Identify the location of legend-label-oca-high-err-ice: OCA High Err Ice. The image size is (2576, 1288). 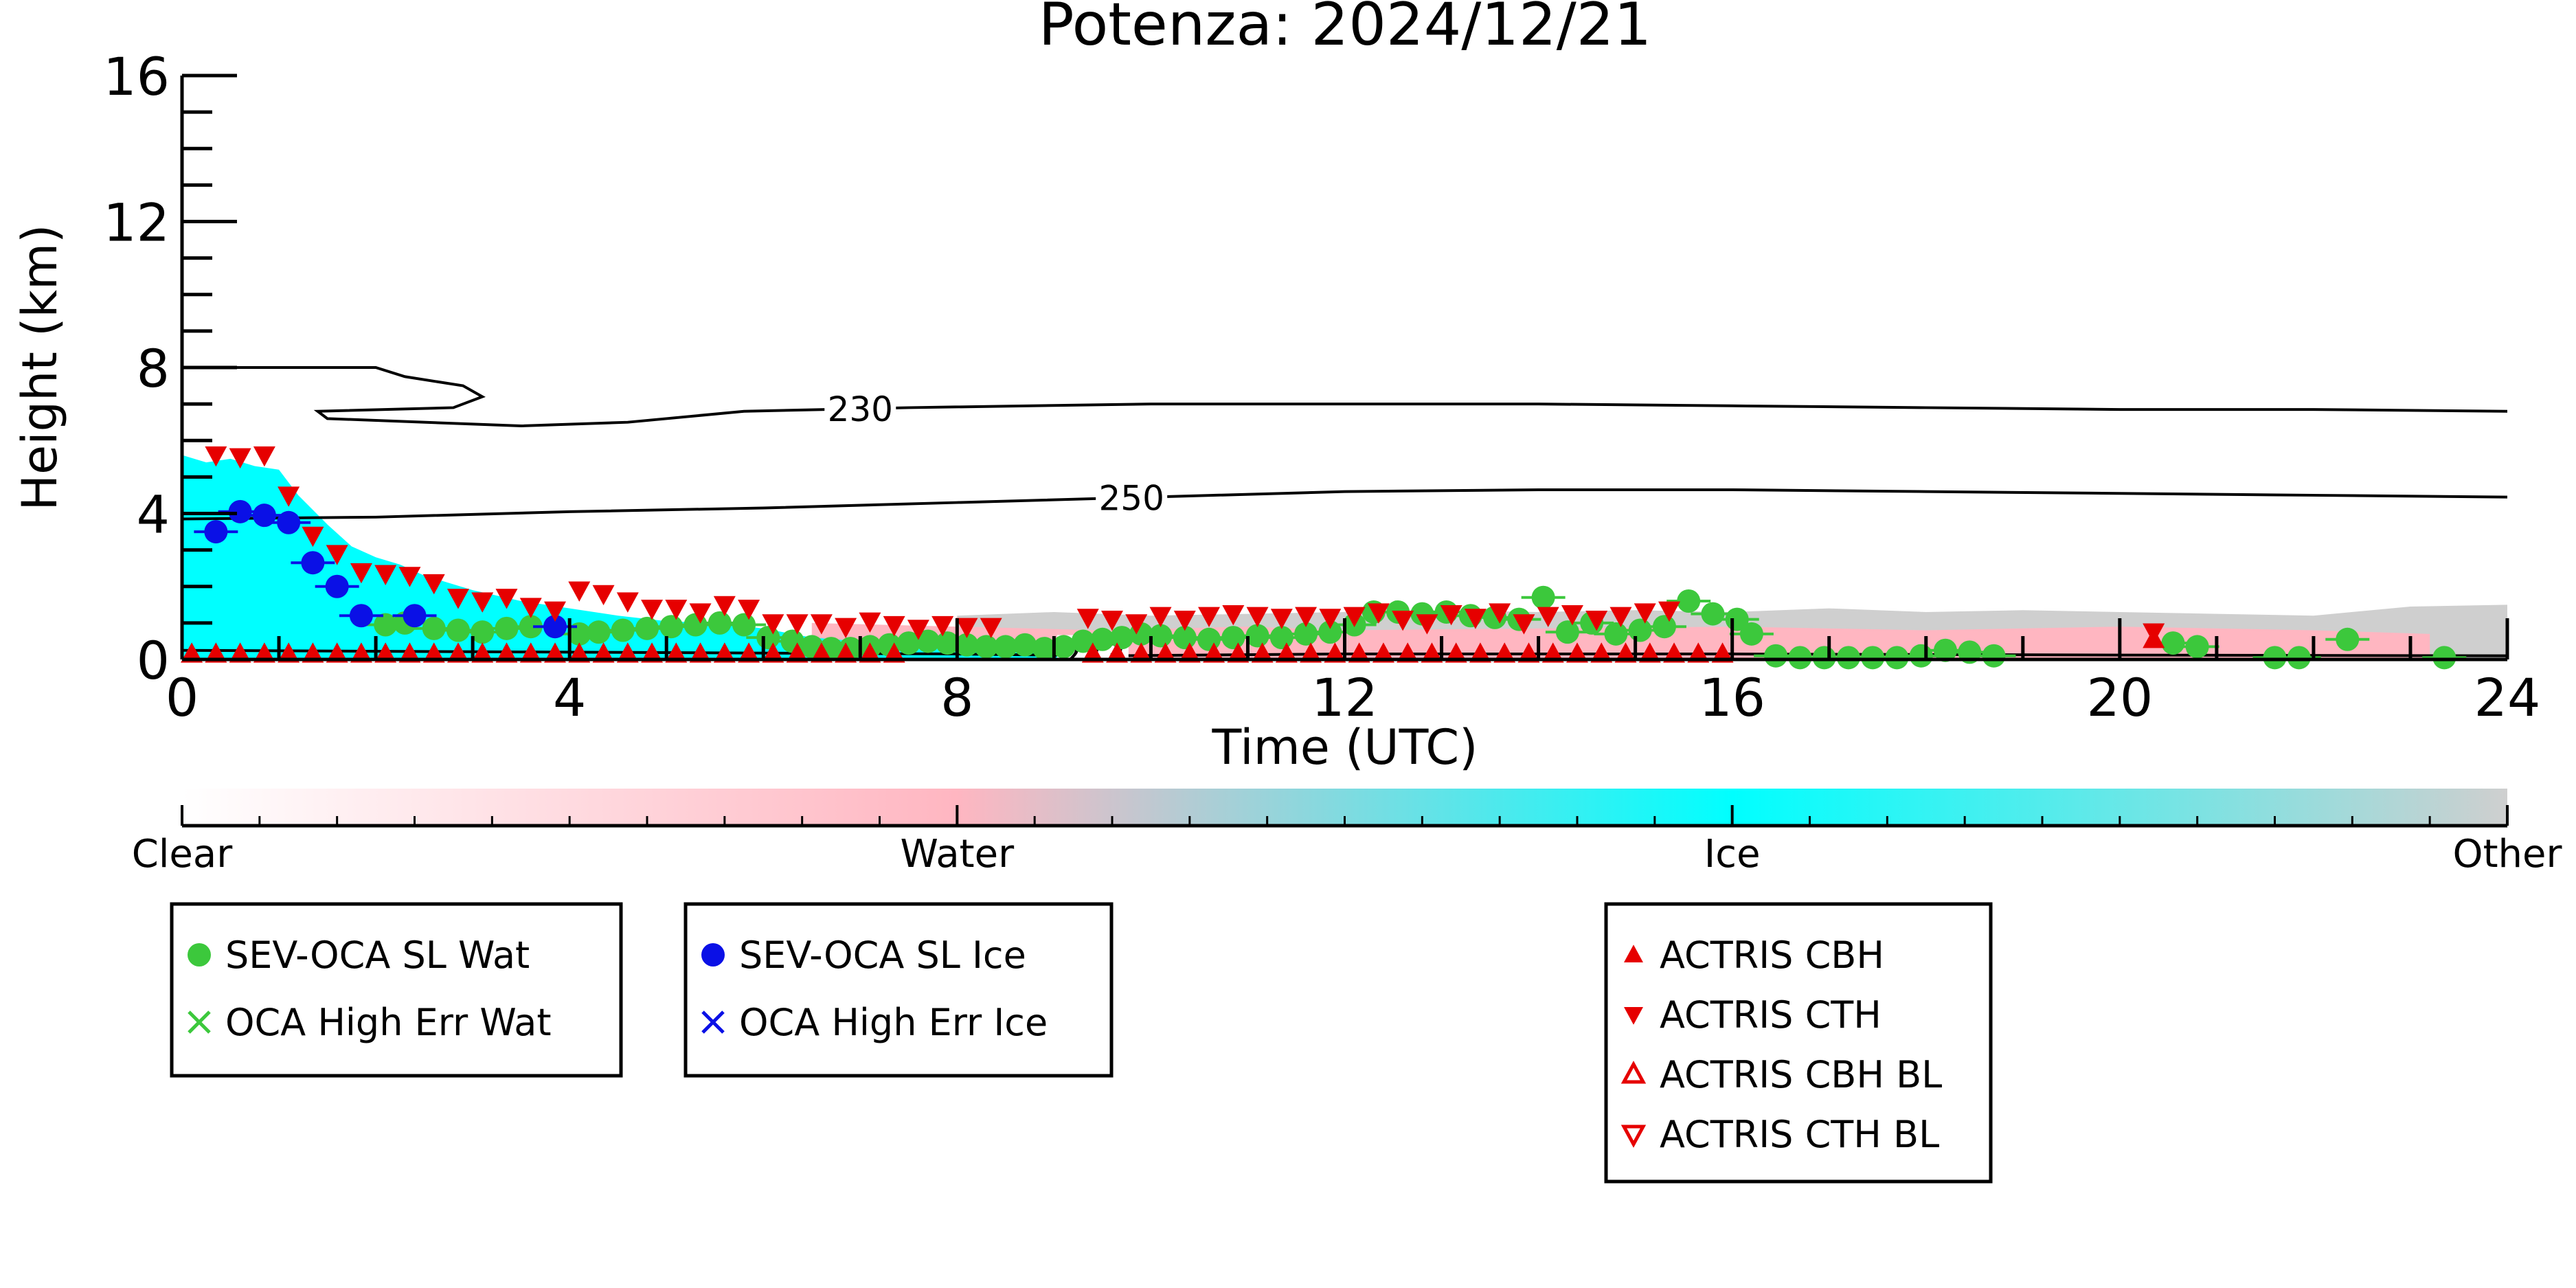
(893, 1022).